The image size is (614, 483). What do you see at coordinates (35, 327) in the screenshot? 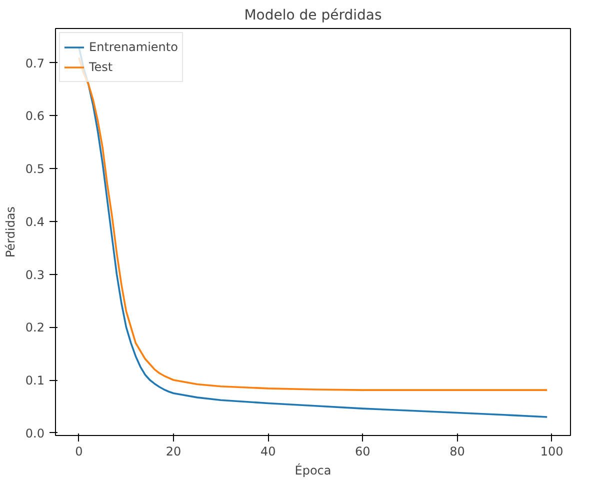
I see `y-tick-label: 0.2` at bounding box center [35, 327].